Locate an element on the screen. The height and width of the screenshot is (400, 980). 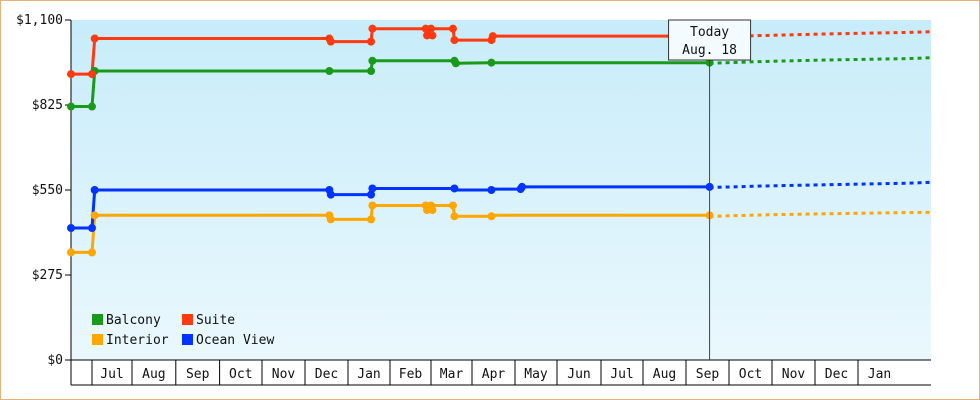
legend-swatch-interior is located at coordinates (97, 339).